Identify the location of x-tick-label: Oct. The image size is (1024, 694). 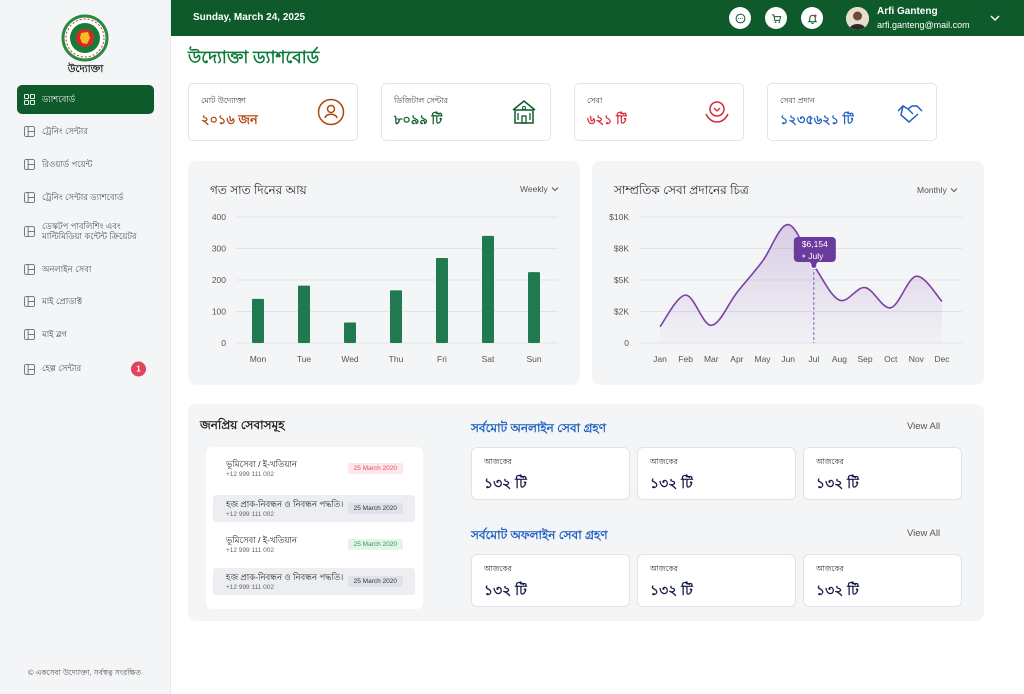
(891, 359).